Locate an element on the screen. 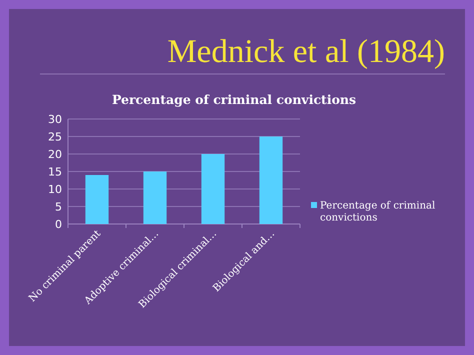 The width and height of the screenshot is (474, 355). chart-subtitle: Percentage of criminal convictions is located at coordinates (234, 99).